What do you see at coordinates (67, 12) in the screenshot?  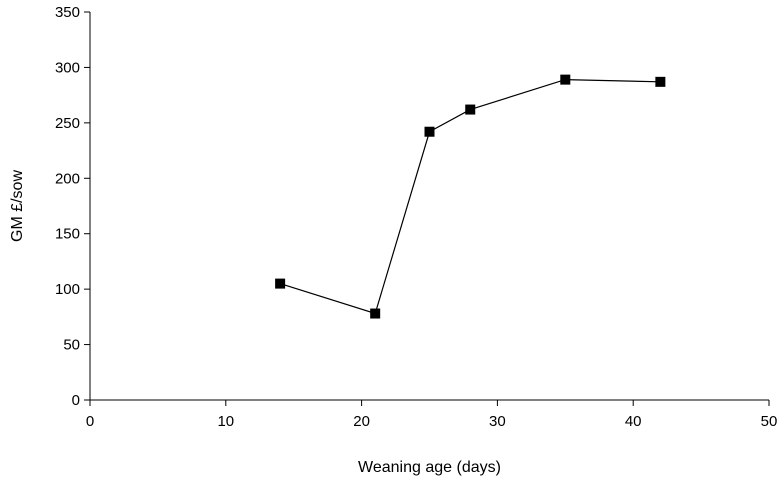 I see `y-tick-label: 350` at bounding box center [67, 12].